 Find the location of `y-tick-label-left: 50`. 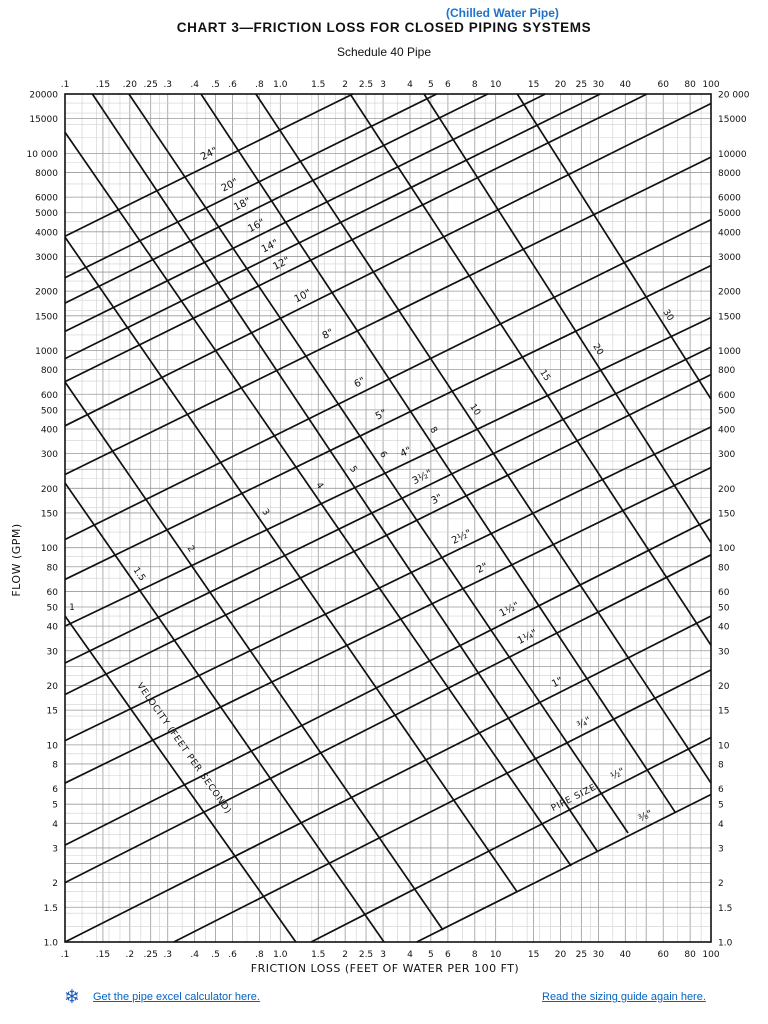

y-tick-label-left: 50 is located at coordinates (53, 609).